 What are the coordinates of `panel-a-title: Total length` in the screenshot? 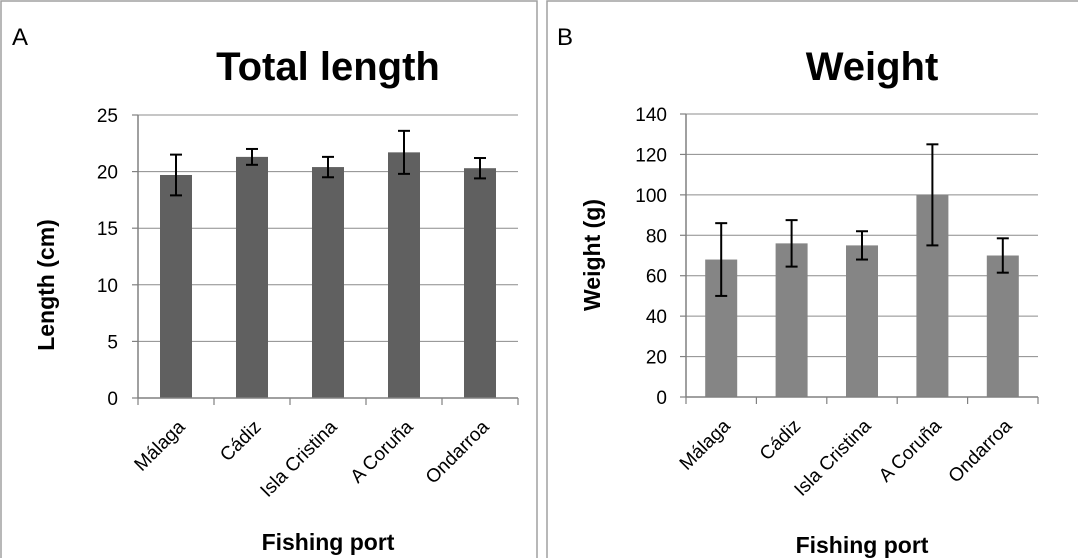 It's located at (328, 67).